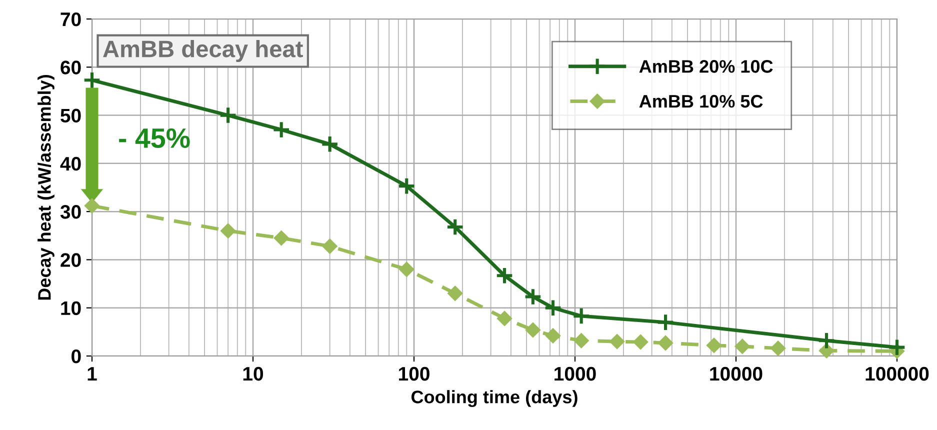  Describe the element at coordinates (494, 399) in the screenshot. I see `x-axis-title: Cooling time (days)` at that location.